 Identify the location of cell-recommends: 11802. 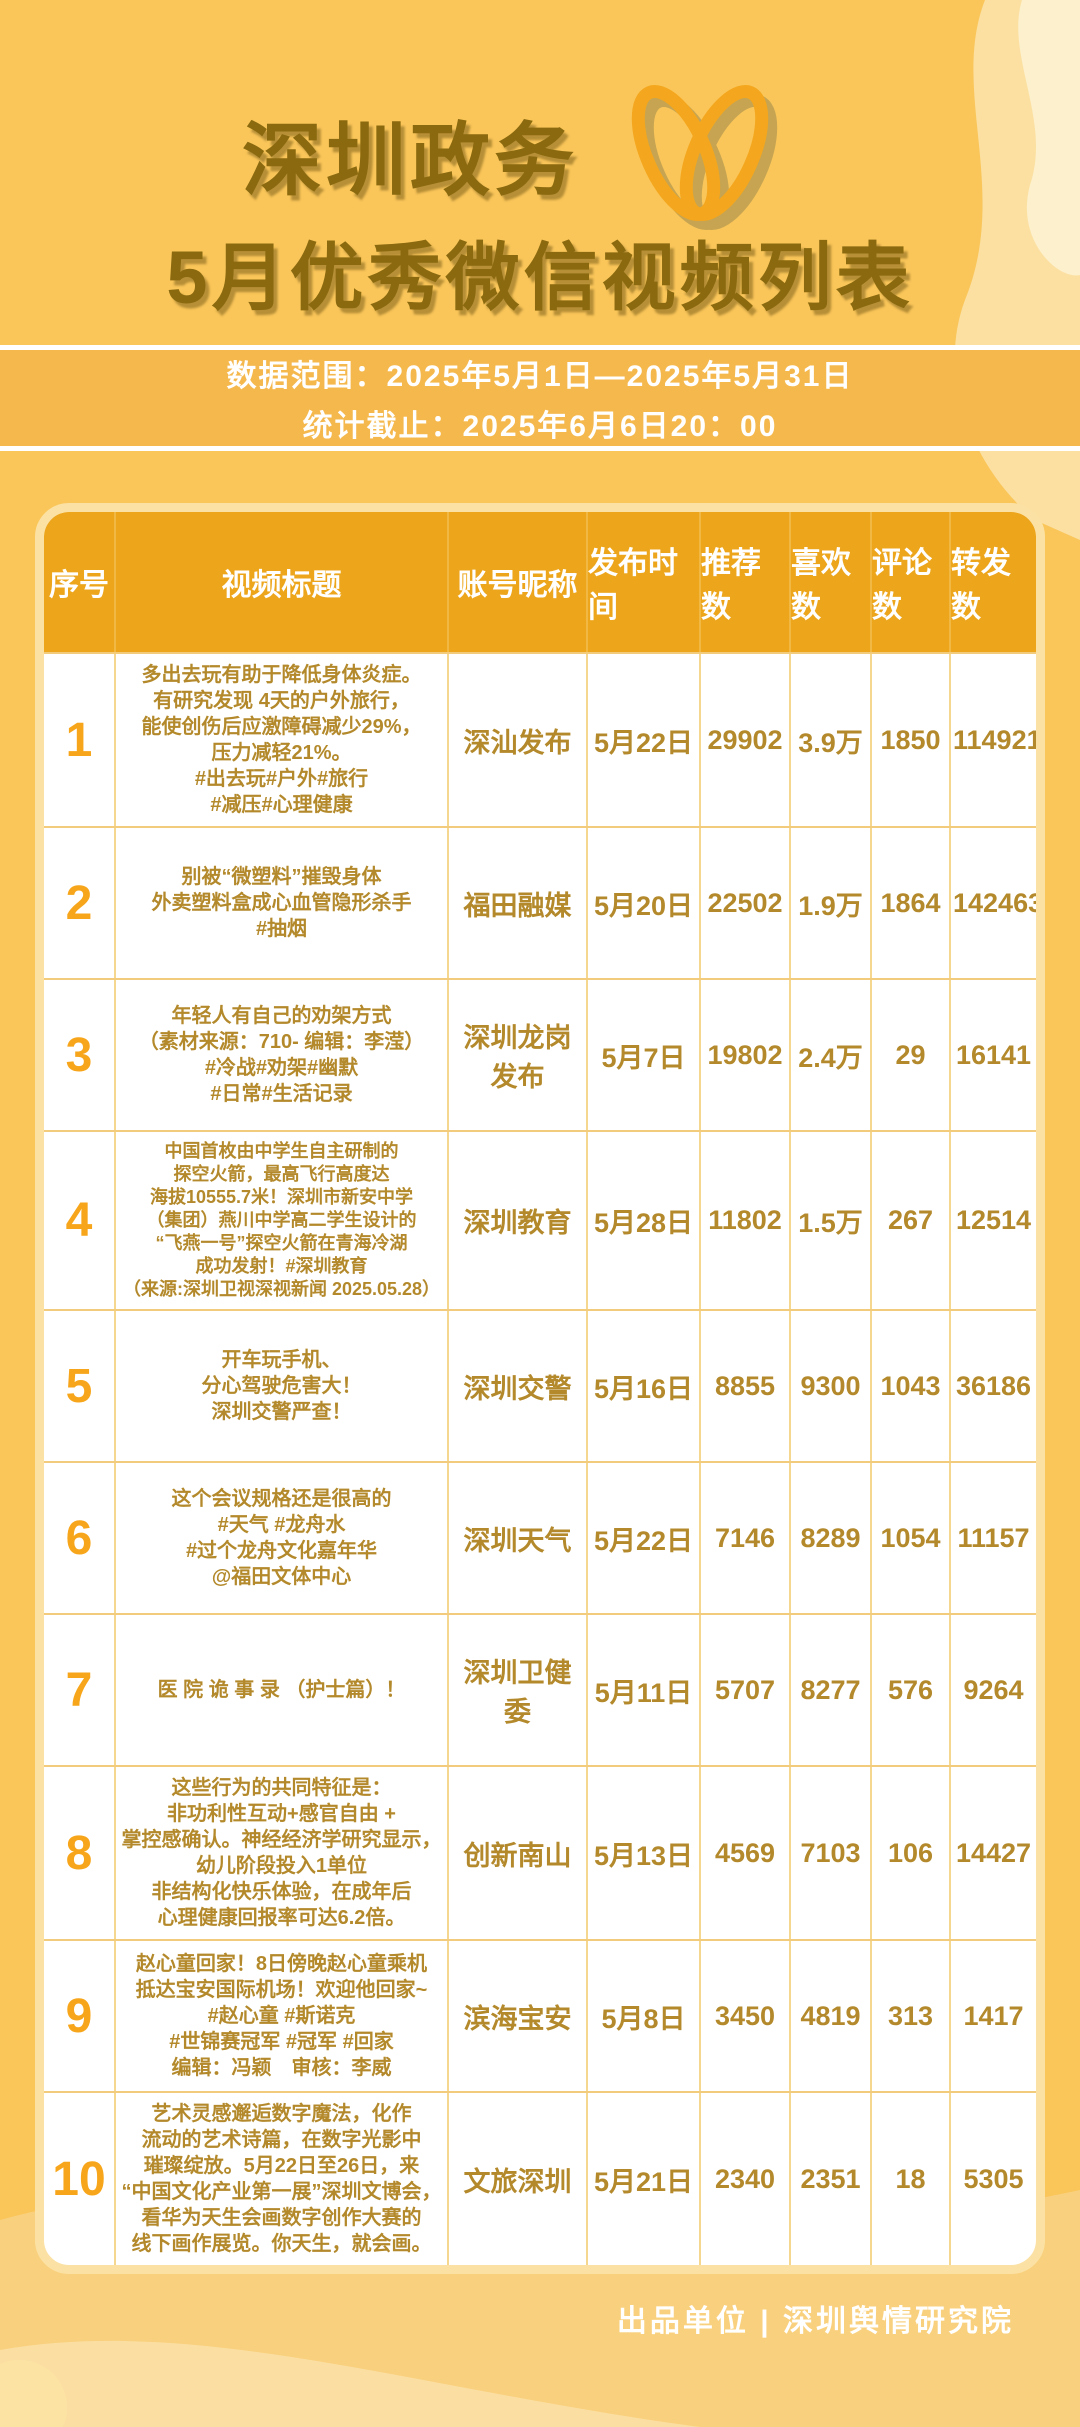
(744, 1220).